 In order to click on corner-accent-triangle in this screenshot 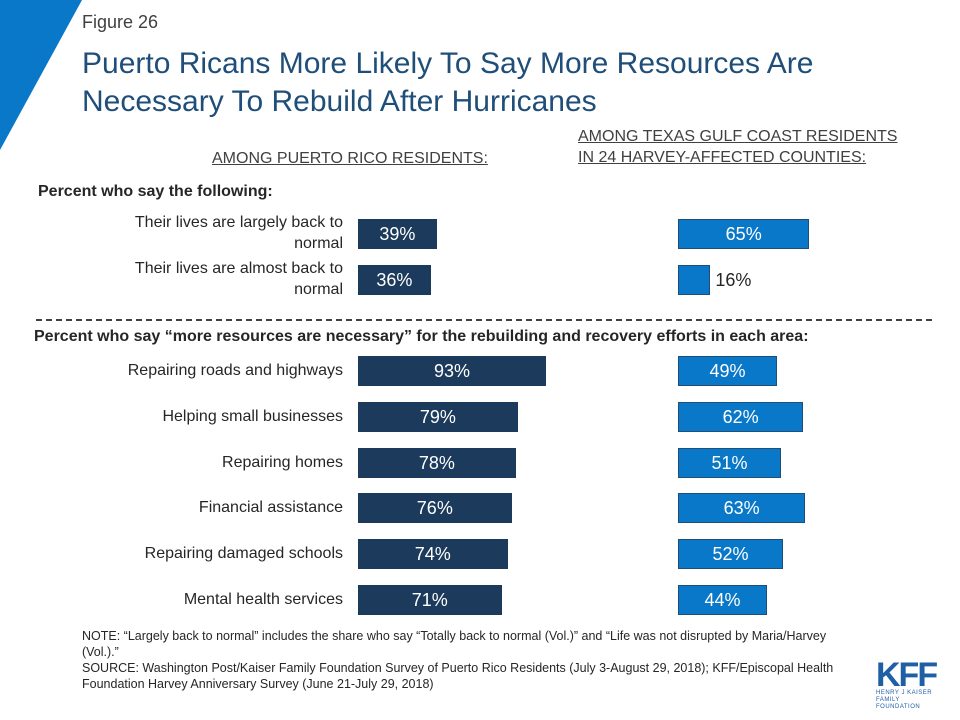, I will do `click(41, 75)`.